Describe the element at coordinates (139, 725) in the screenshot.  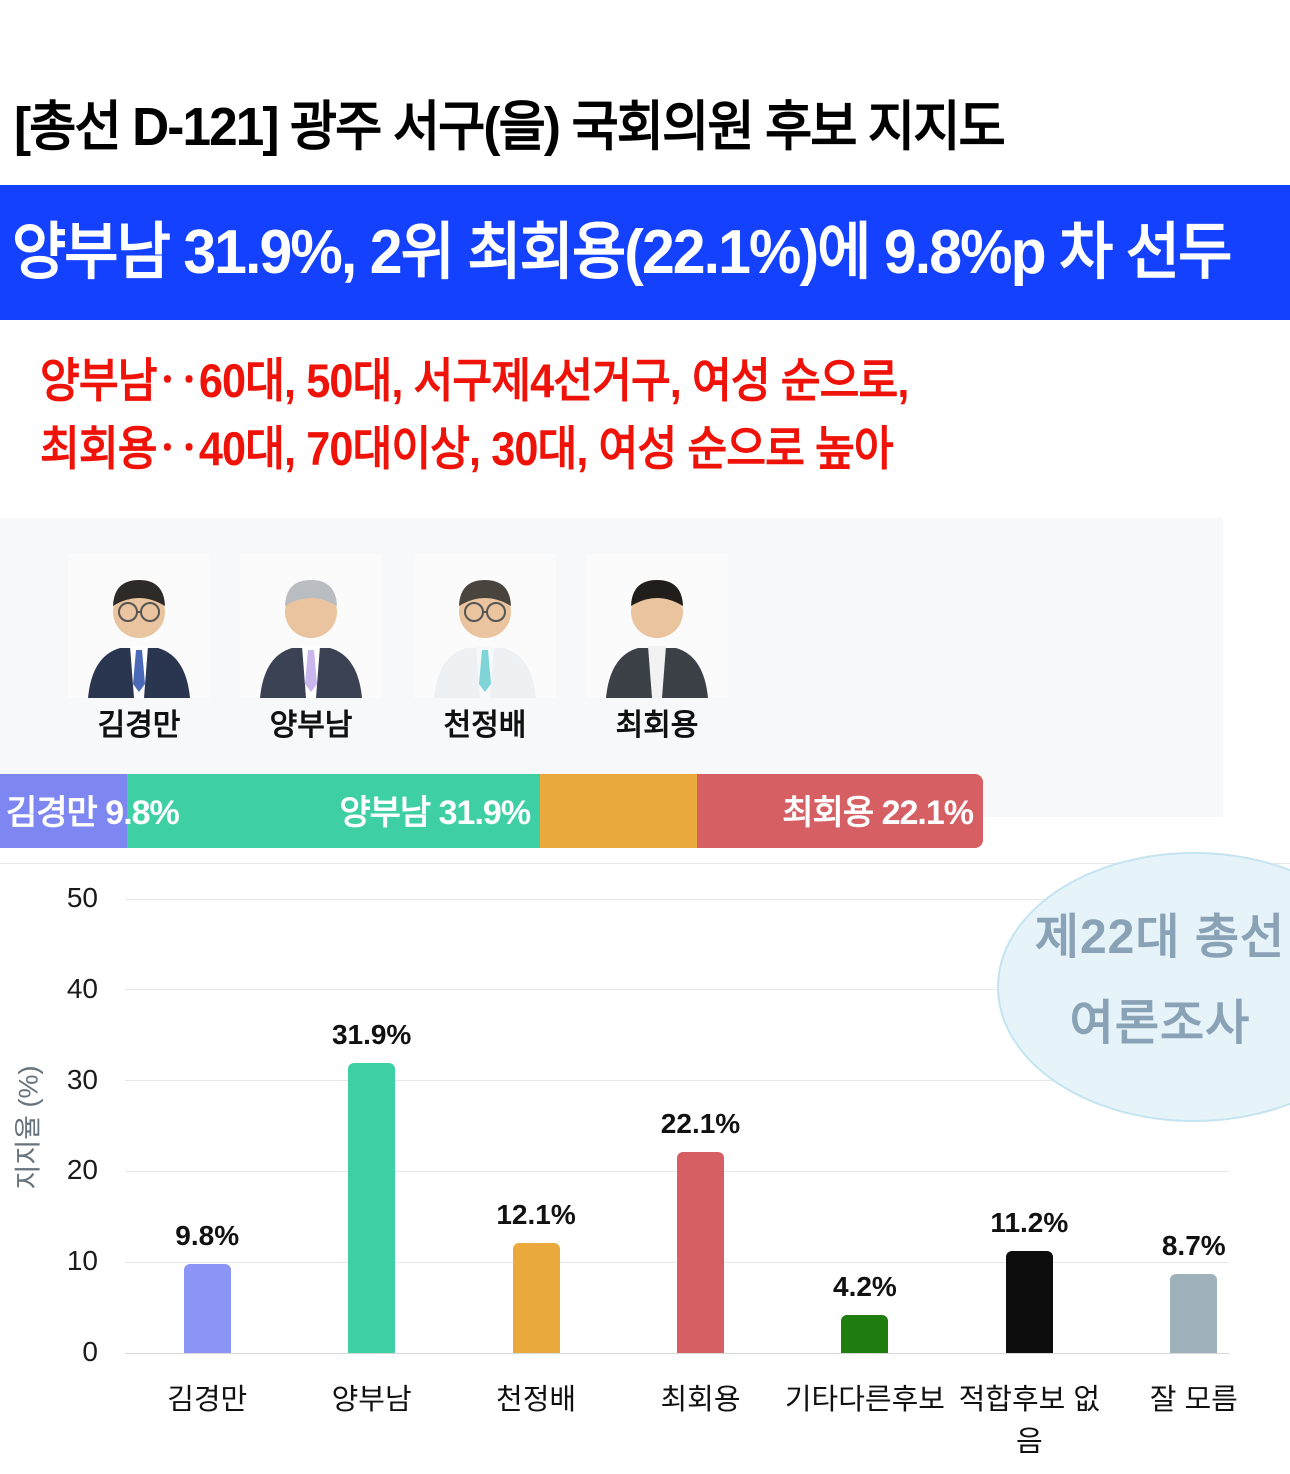
I see `candidate-name: 김경만` at that location.